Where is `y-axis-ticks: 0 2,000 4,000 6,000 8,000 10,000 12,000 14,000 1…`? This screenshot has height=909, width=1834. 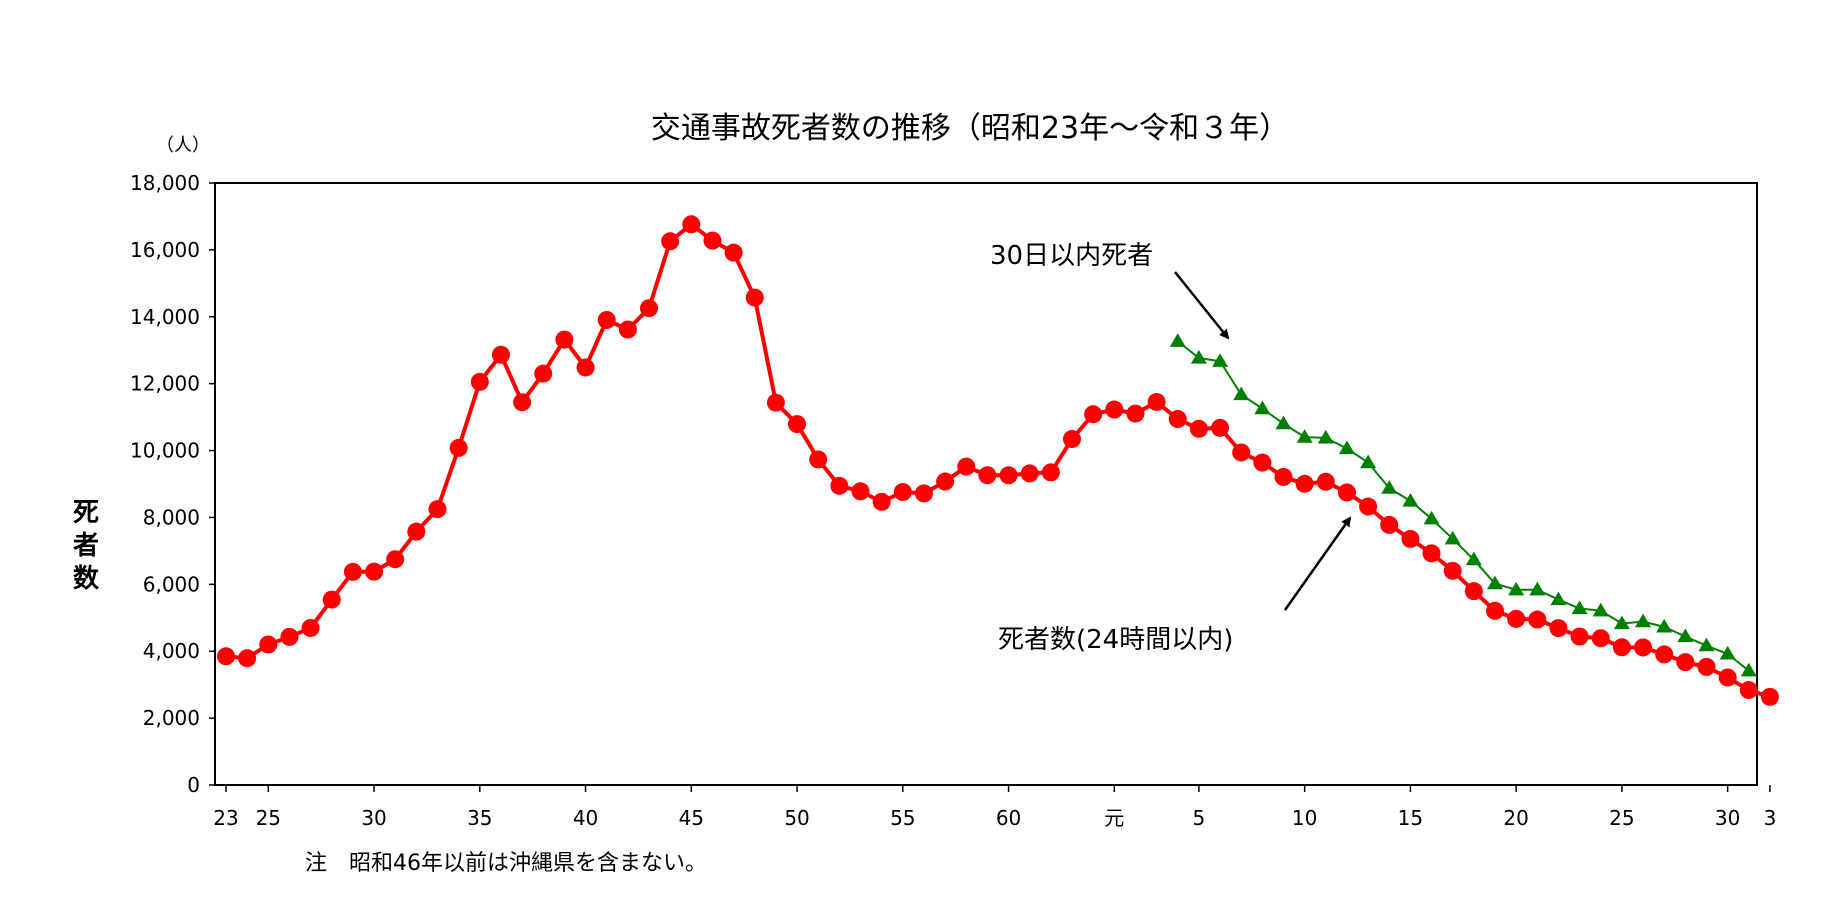
y-axis-ticks: 0 2,000 4,000 6,000 8,000 10,000 12,000 14,000 1… is located at coordinates (172, 484).